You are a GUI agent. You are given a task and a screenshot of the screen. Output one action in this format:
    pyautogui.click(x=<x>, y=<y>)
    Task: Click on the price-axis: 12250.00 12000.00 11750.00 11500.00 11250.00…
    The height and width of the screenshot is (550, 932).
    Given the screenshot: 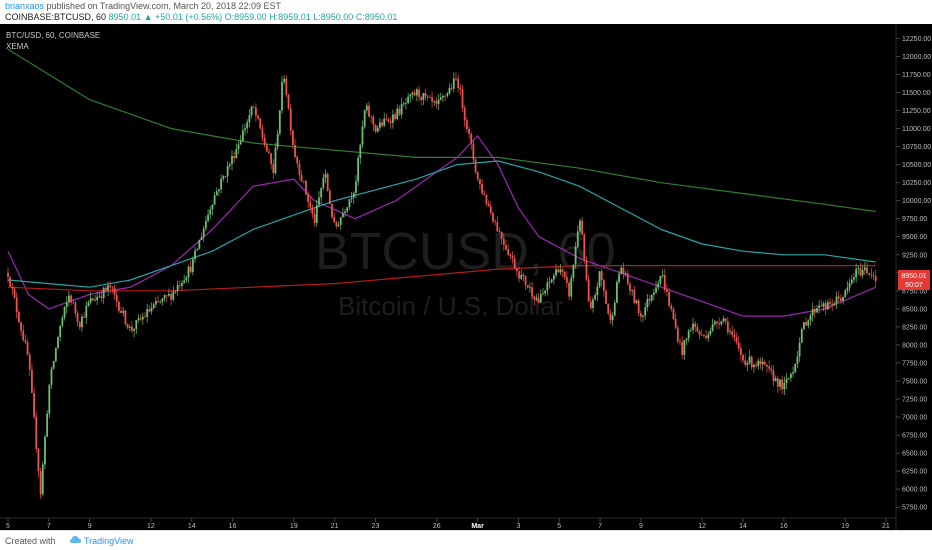 What is the action you would take?
    pyautogui.click(x=913, y=274)
    